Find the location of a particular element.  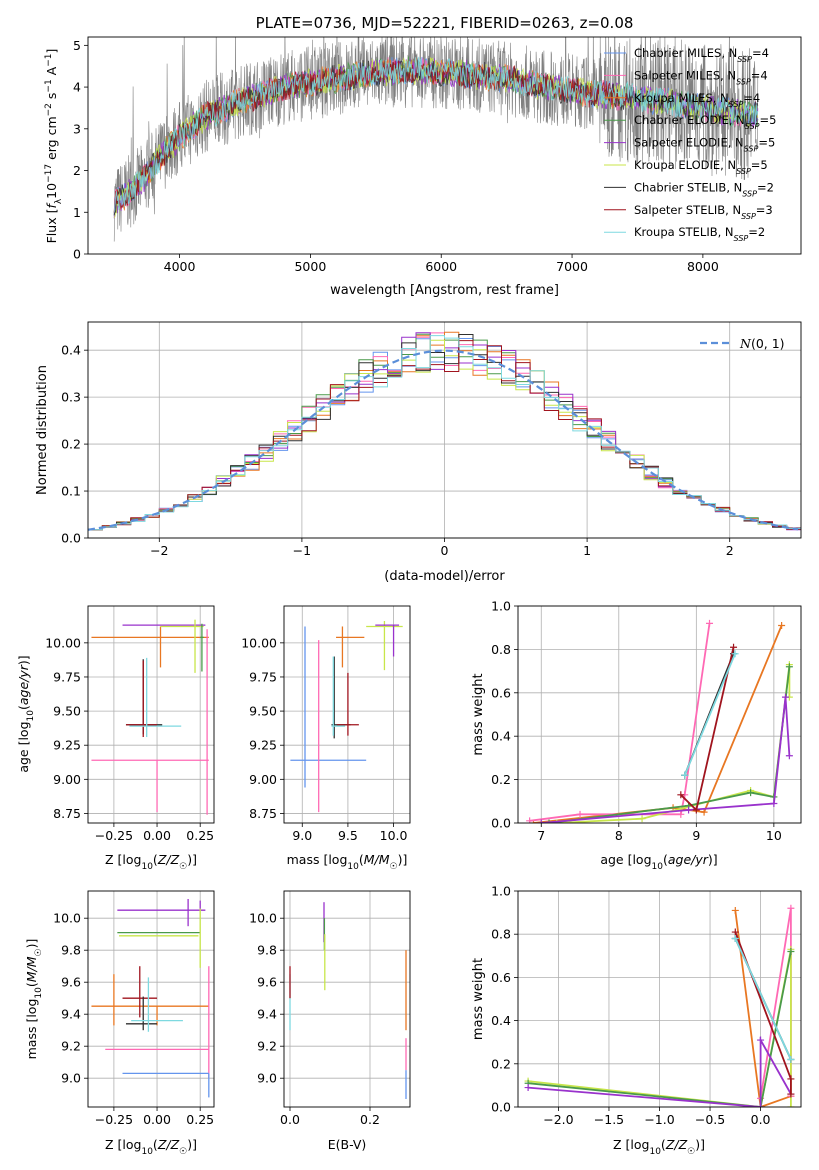

y-tick-label: 9.00 is located at coordinates (263, 779).